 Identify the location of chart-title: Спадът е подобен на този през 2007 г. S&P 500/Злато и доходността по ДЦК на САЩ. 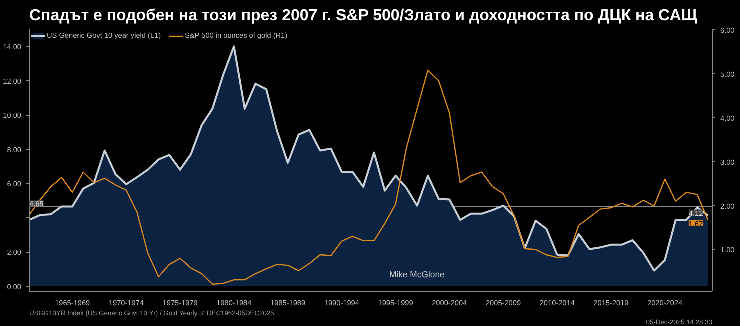
(364, 16).